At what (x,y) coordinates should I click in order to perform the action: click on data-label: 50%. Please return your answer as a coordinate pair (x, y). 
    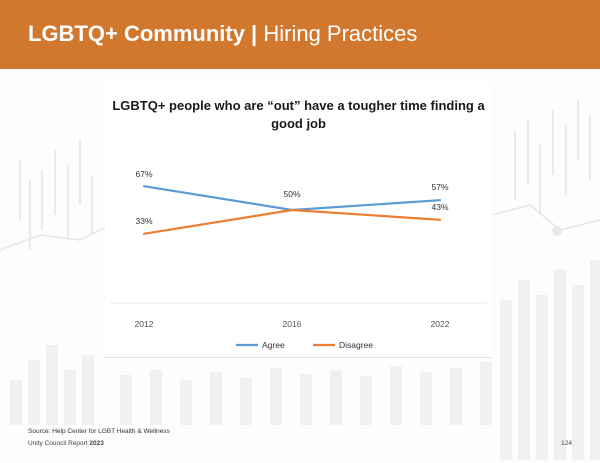
    Looking at the image, I should click on (291, 194).